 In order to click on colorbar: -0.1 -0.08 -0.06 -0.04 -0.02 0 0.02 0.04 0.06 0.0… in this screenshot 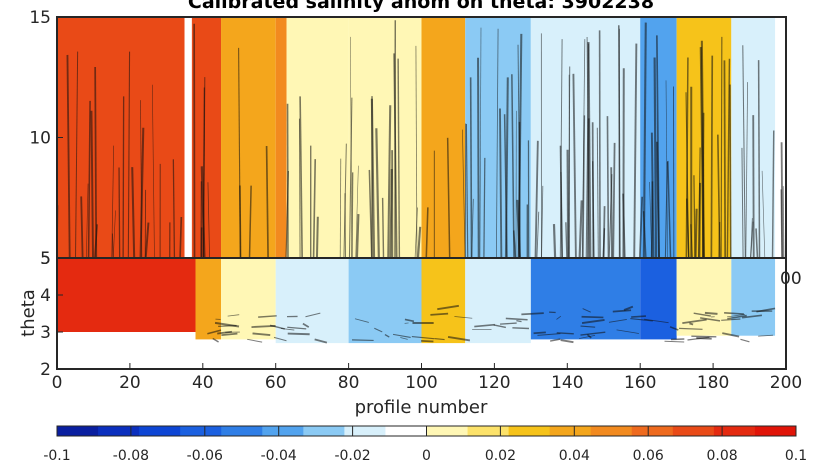, I will do `click(425, 444)`.